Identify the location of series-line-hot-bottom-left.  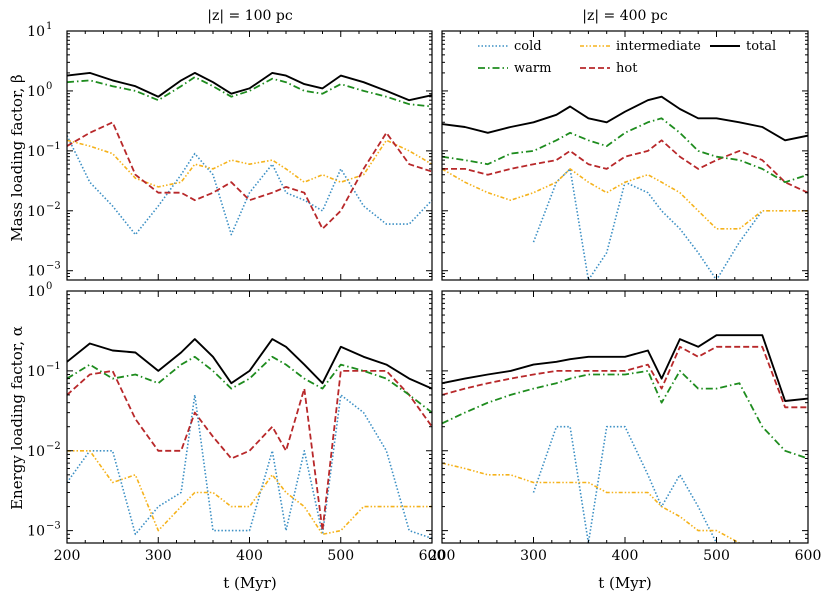
(249, 451).